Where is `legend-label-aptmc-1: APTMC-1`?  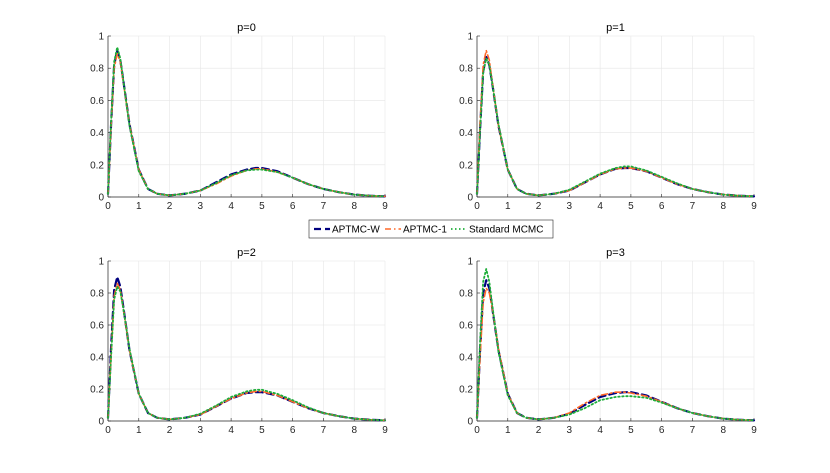 legend-label-aptmc-1: APTMC-1 is located at coordinates (425, 230).